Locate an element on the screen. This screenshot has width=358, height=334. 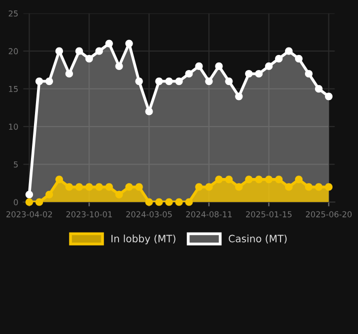
y-tick-label: 0 is located at coordinates (16, 202).